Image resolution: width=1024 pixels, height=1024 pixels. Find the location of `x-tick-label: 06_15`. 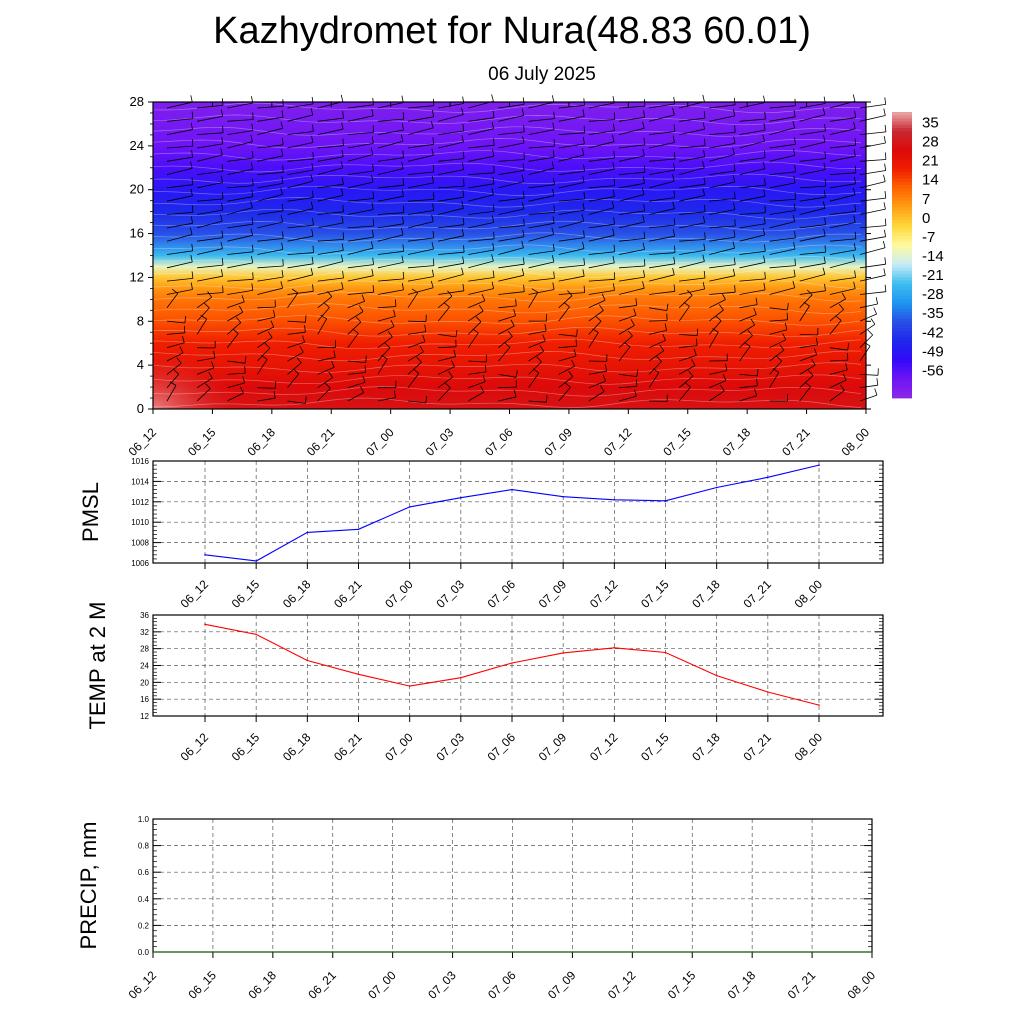

x-tick-label: 06_15 is located at coordinates (202, 442).